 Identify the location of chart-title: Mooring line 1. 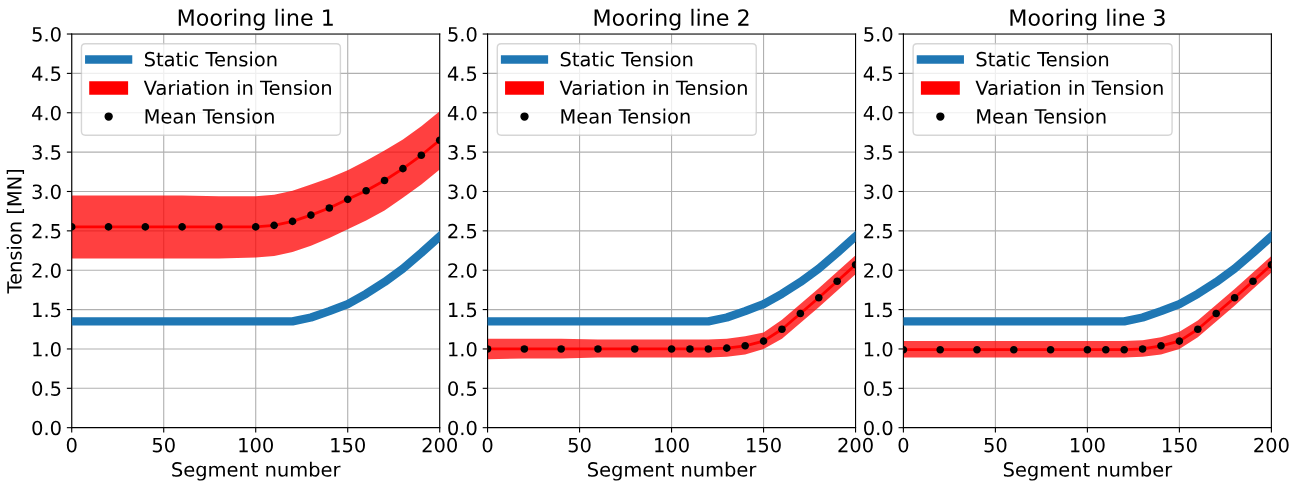
(255, 19).